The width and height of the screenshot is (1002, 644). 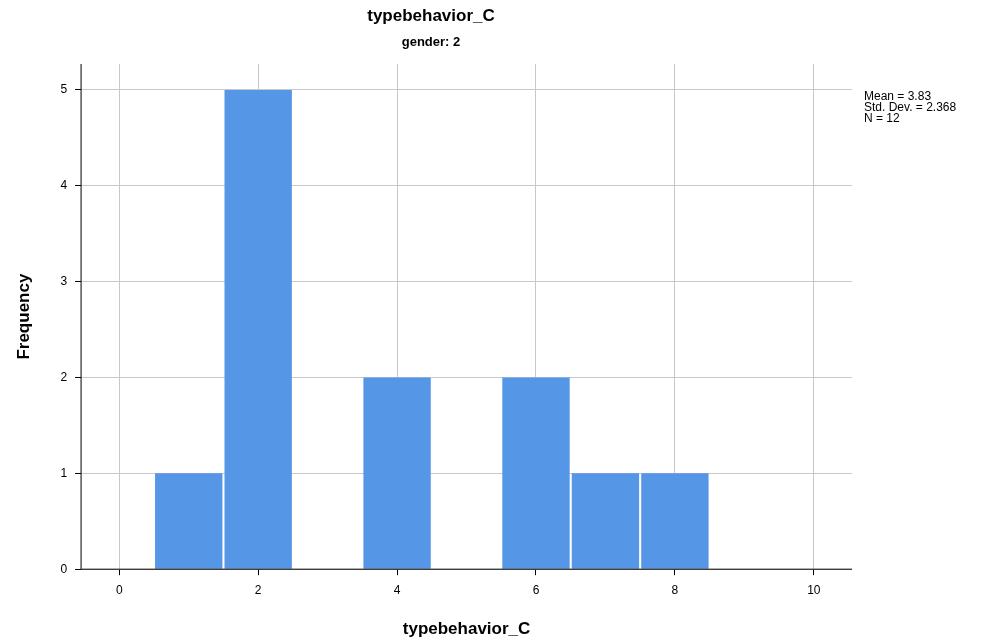 I want to click on y-tick-label: 3, so click(x=64, y=280).